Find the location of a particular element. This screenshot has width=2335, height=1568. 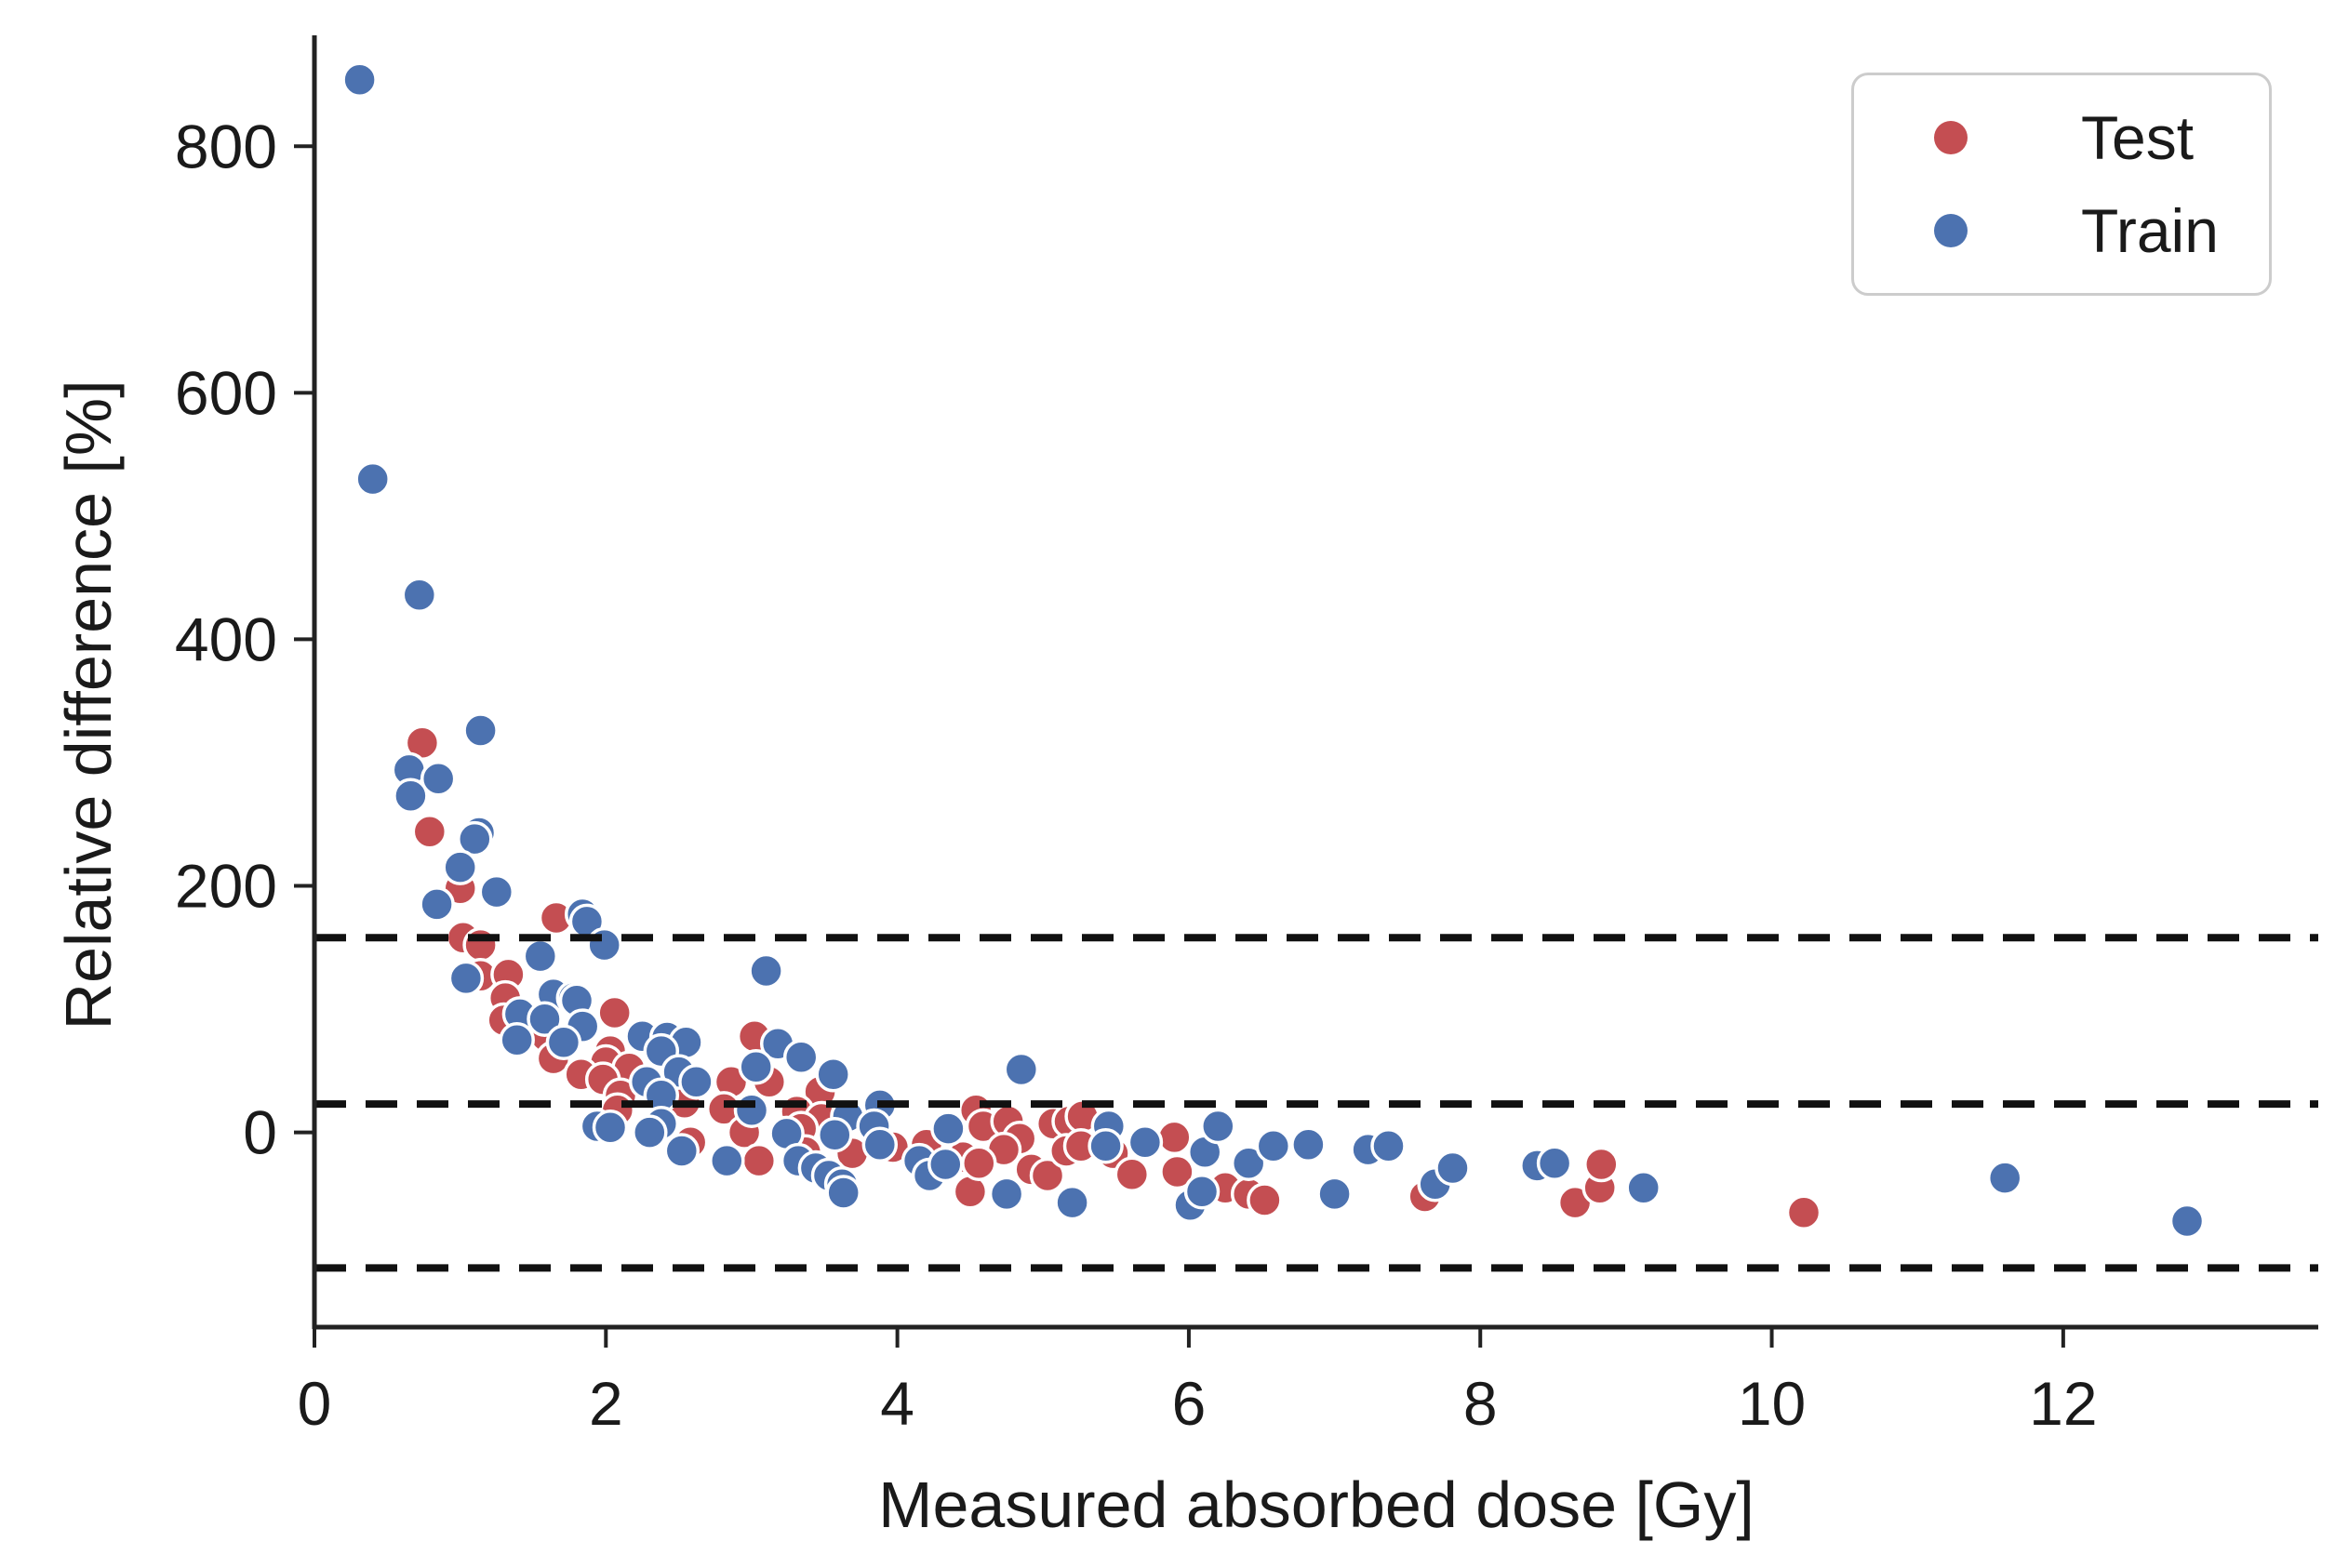

x-tick-label: 10 is located at coordinates (1772, 1403).